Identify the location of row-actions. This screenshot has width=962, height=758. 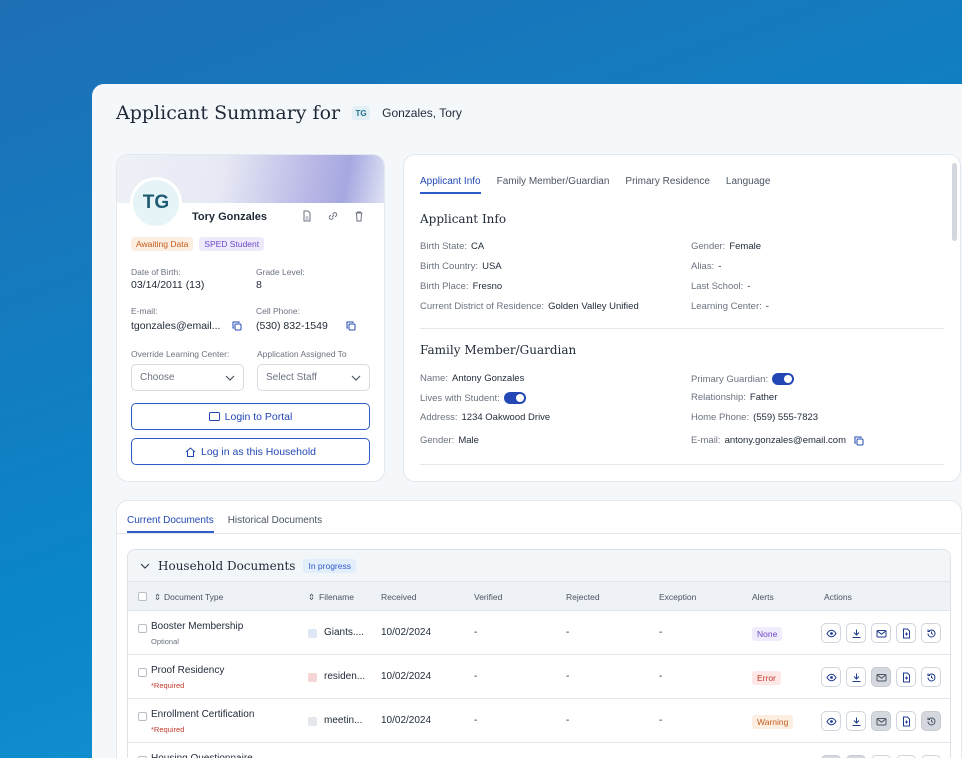
(881, 677).